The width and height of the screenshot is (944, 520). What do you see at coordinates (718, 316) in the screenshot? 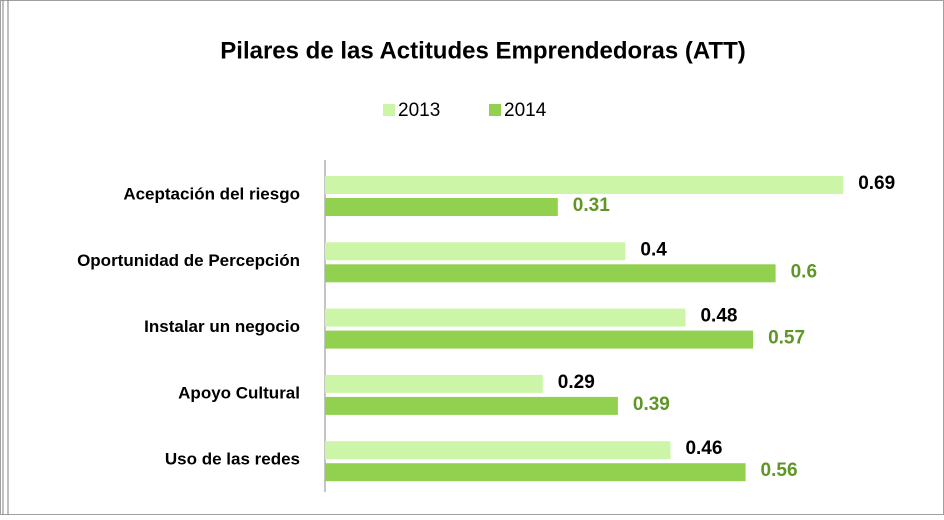
I see `value-label: 0.48` at bounding box center [718, 316].